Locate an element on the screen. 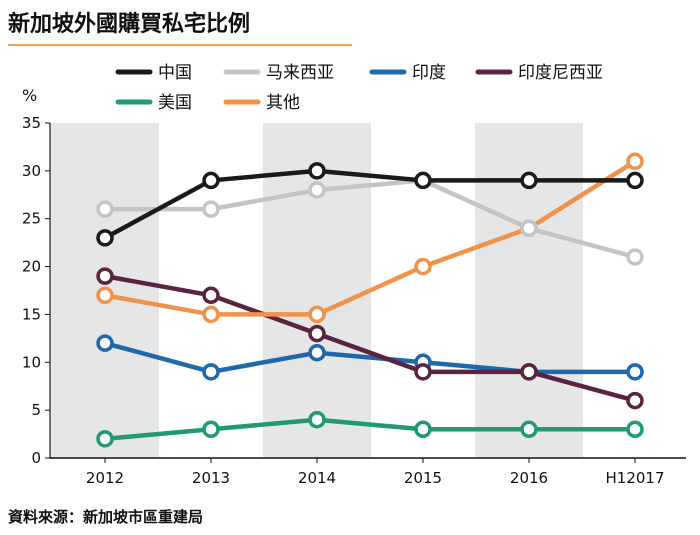 This screenshot has width=700, height=535. y-tick-label-0: 0 is located at coordinates (36, 458).